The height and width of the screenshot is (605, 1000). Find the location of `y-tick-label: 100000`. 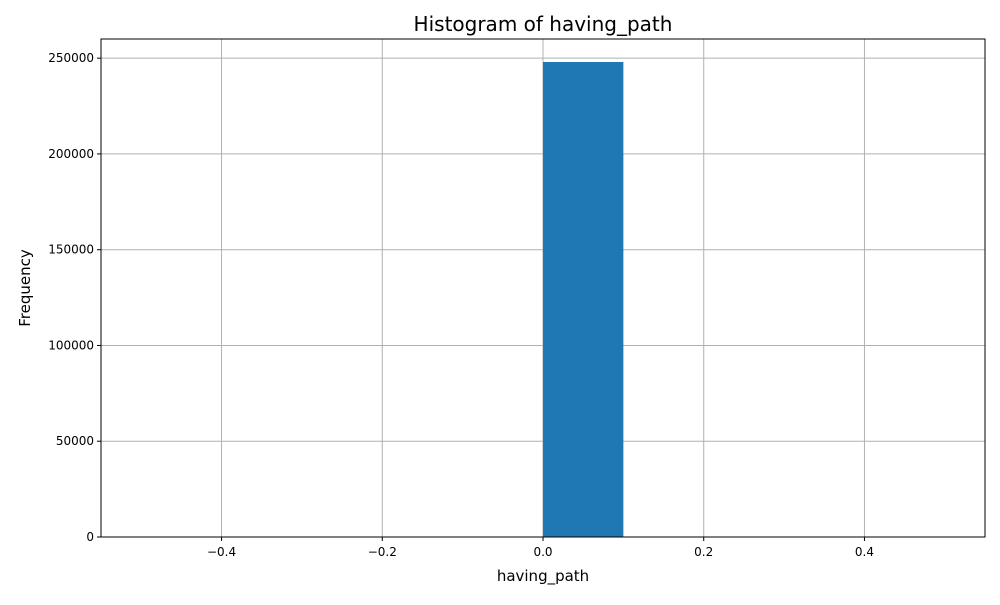

y-tick-label: 100000 is located at coordinates (71, 345).